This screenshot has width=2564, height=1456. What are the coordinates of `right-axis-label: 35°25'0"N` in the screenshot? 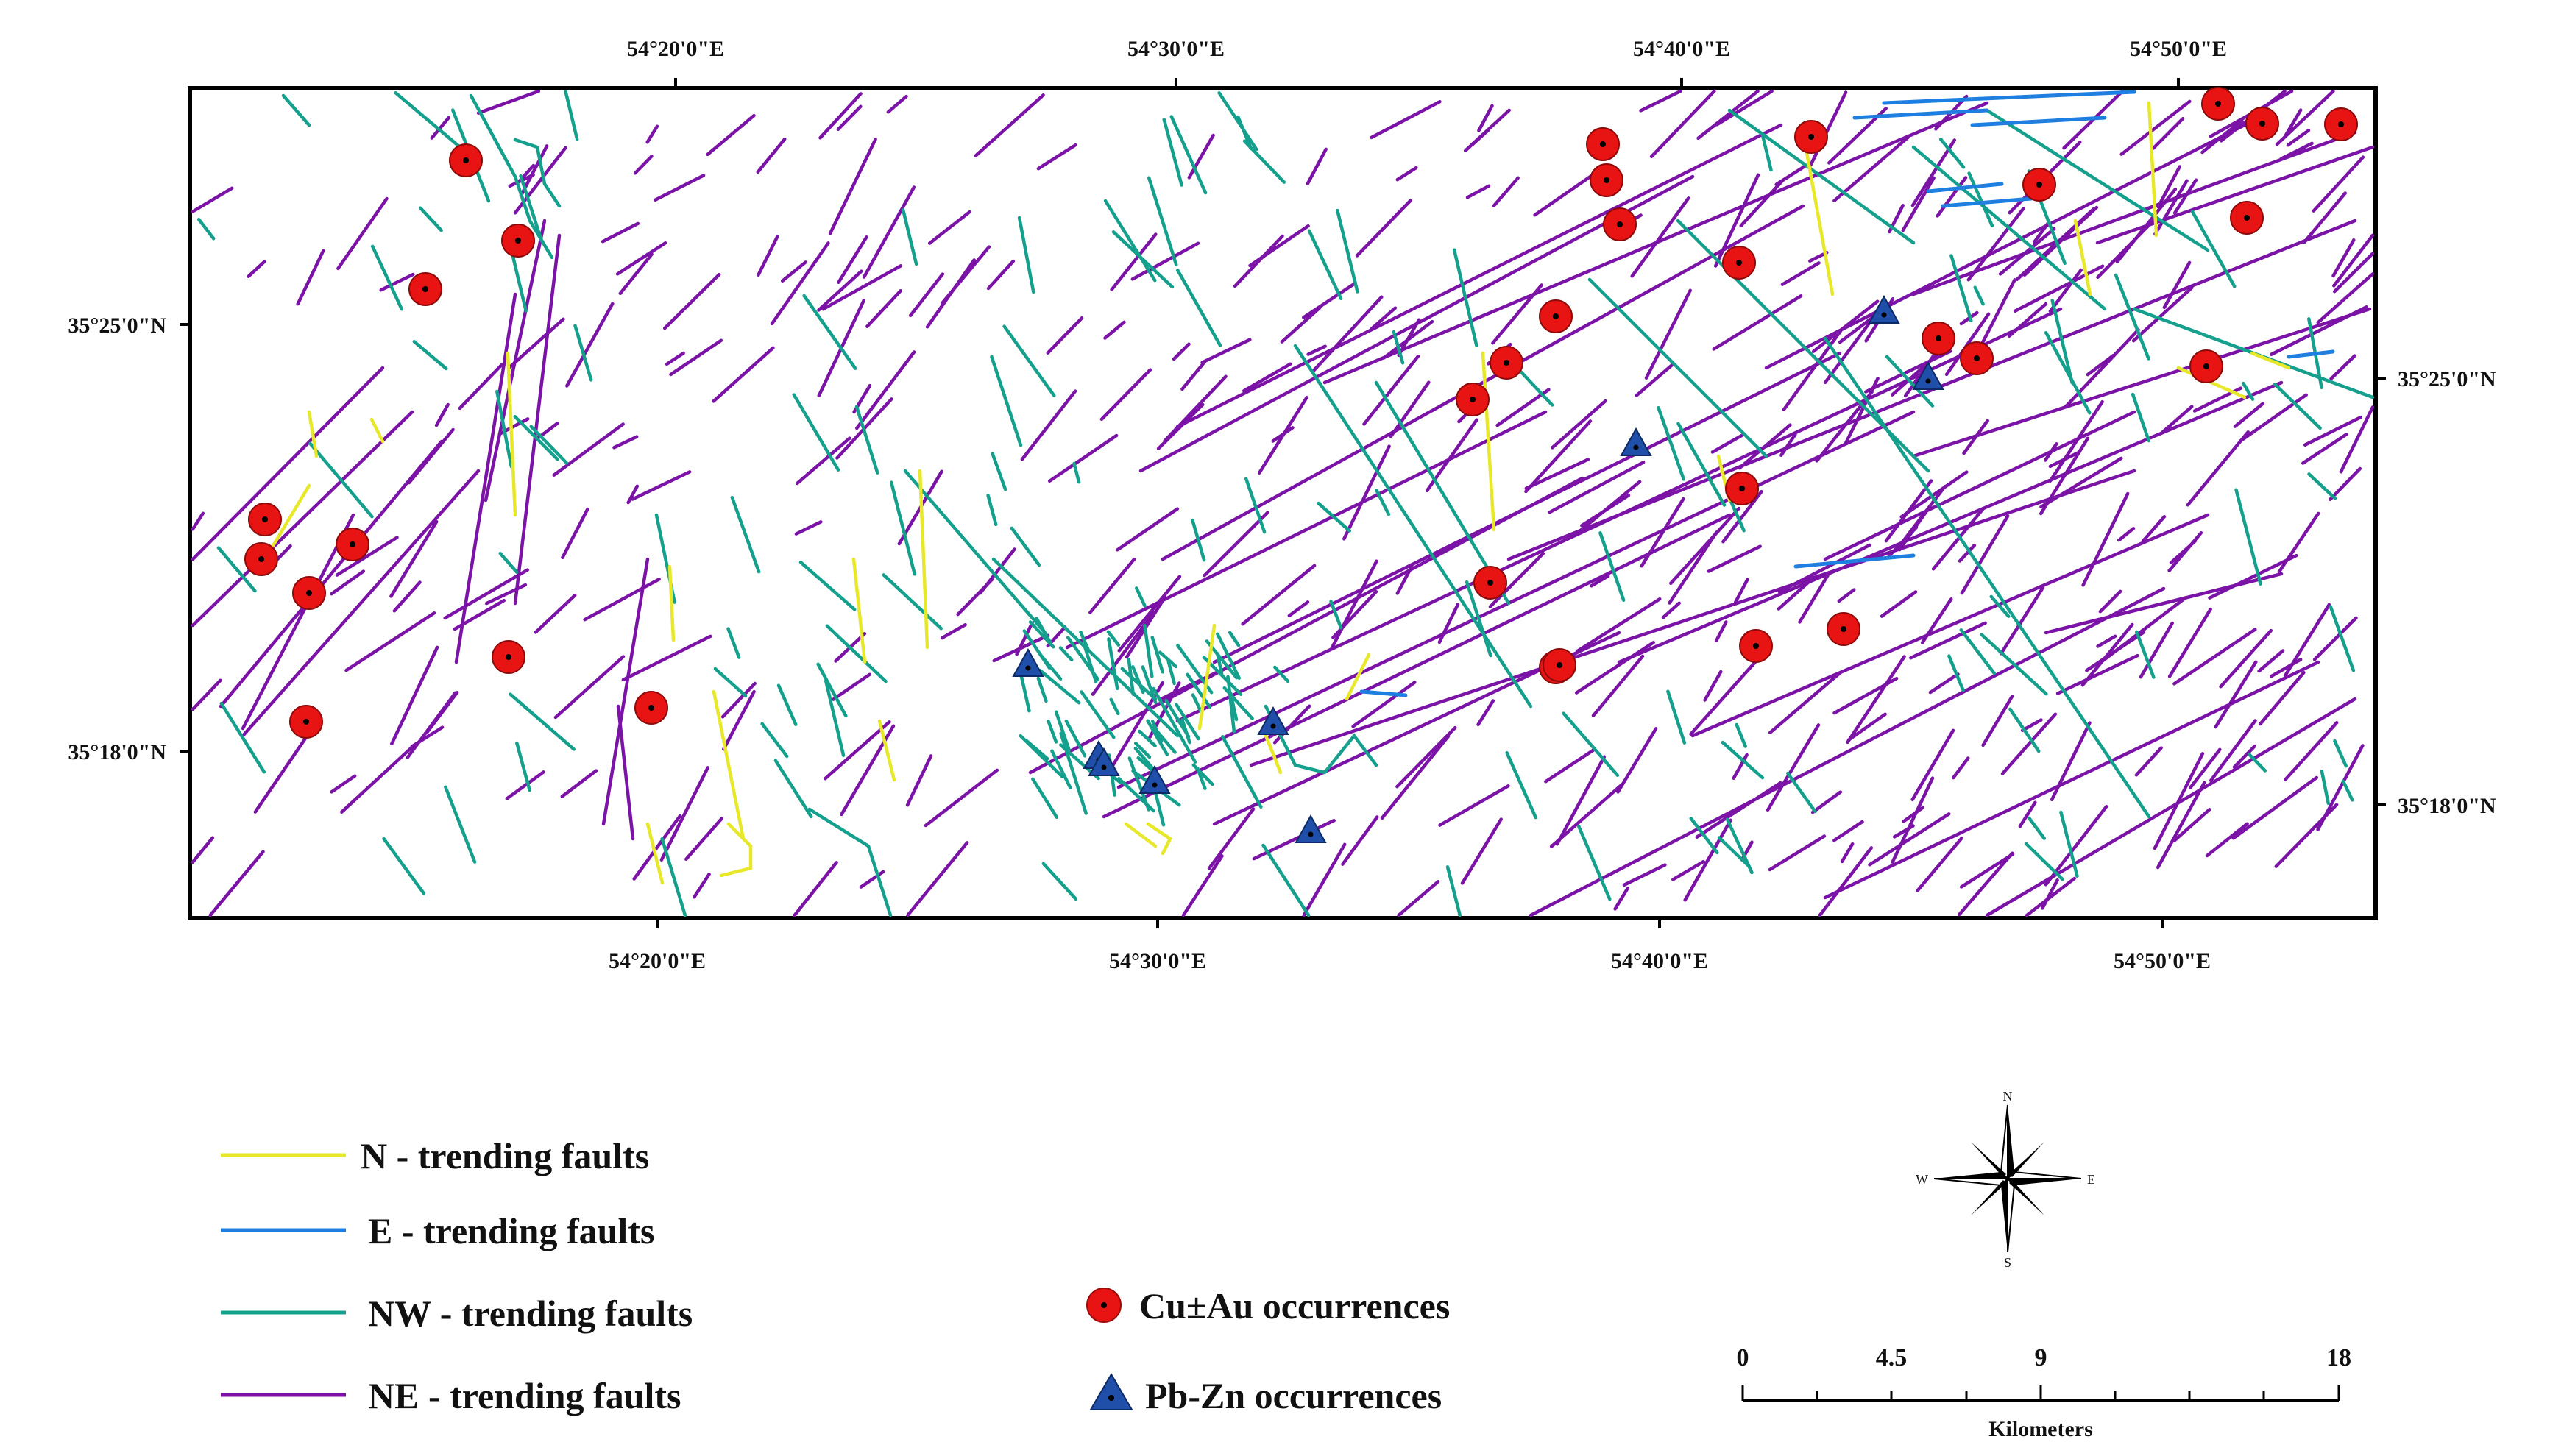 It's located at (2447, 379).